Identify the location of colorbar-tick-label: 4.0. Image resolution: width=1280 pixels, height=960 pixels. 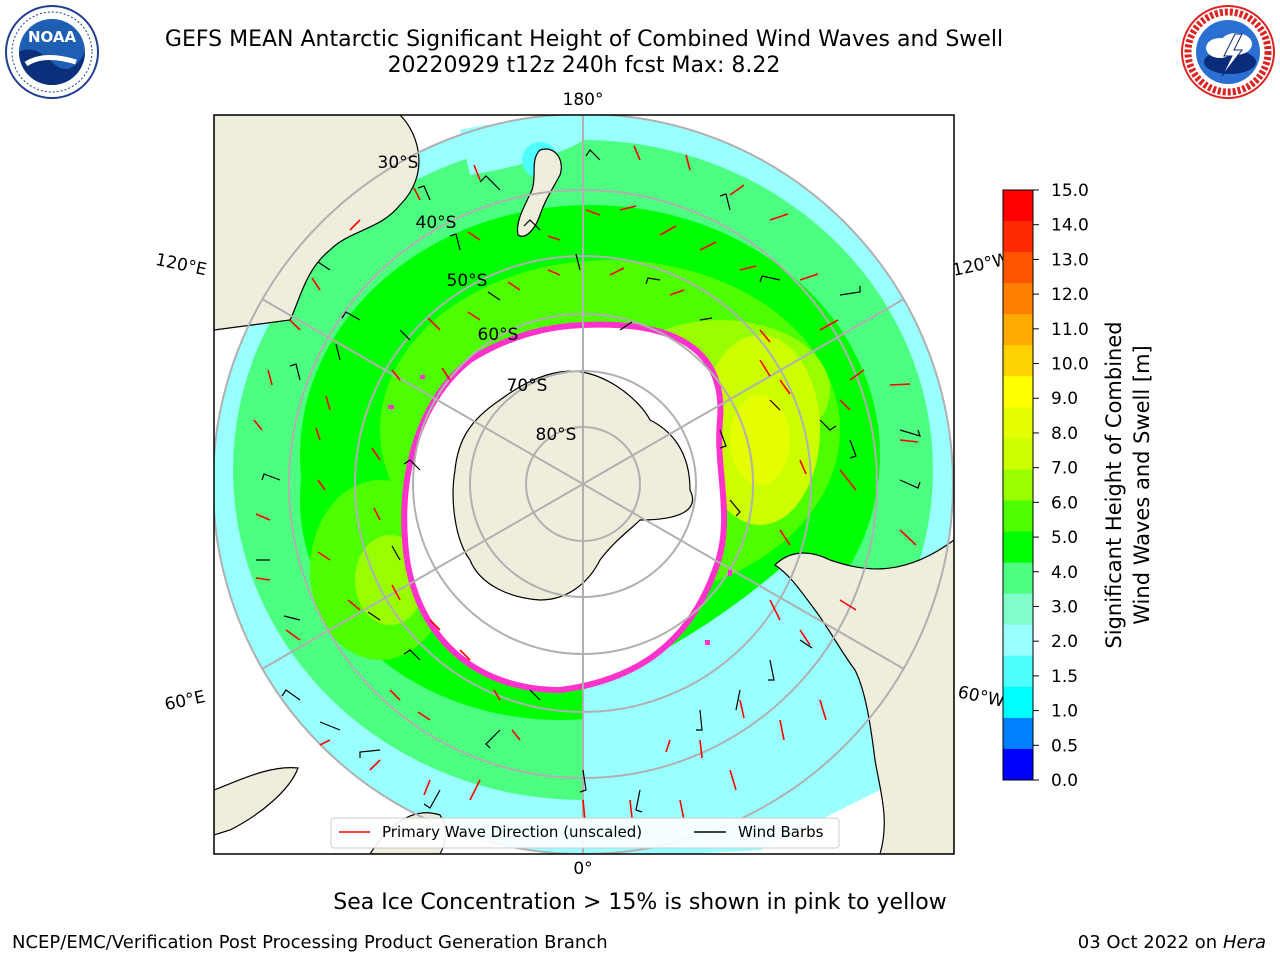
(1064, 573).